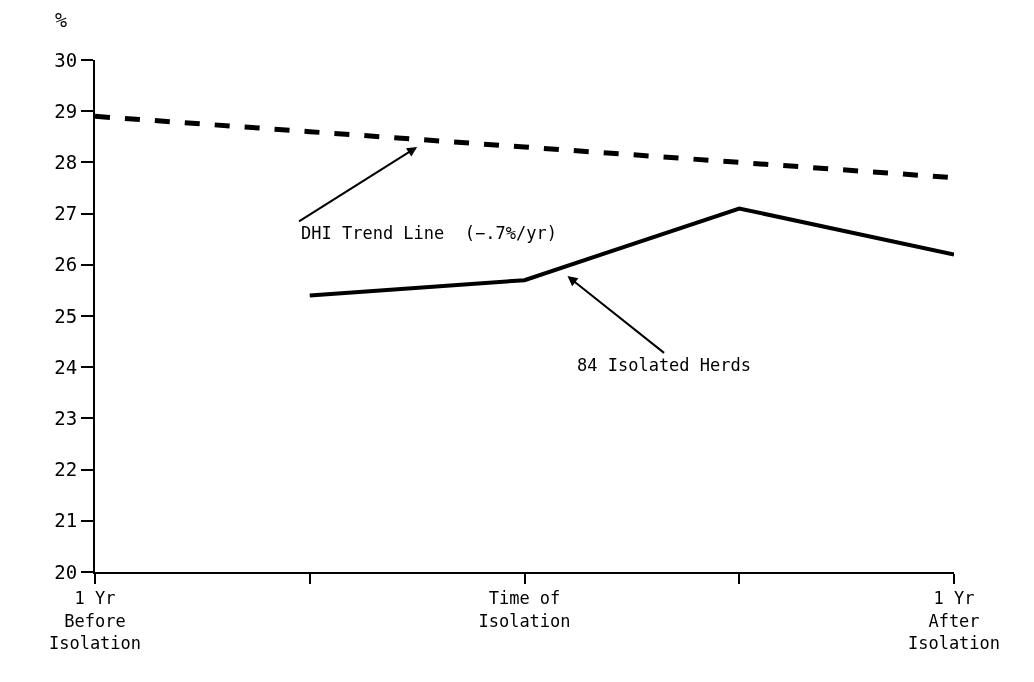 The height and width of the screenshot is (682, 1034). I want to click on y-tick-label: 28, so click(66, 162).